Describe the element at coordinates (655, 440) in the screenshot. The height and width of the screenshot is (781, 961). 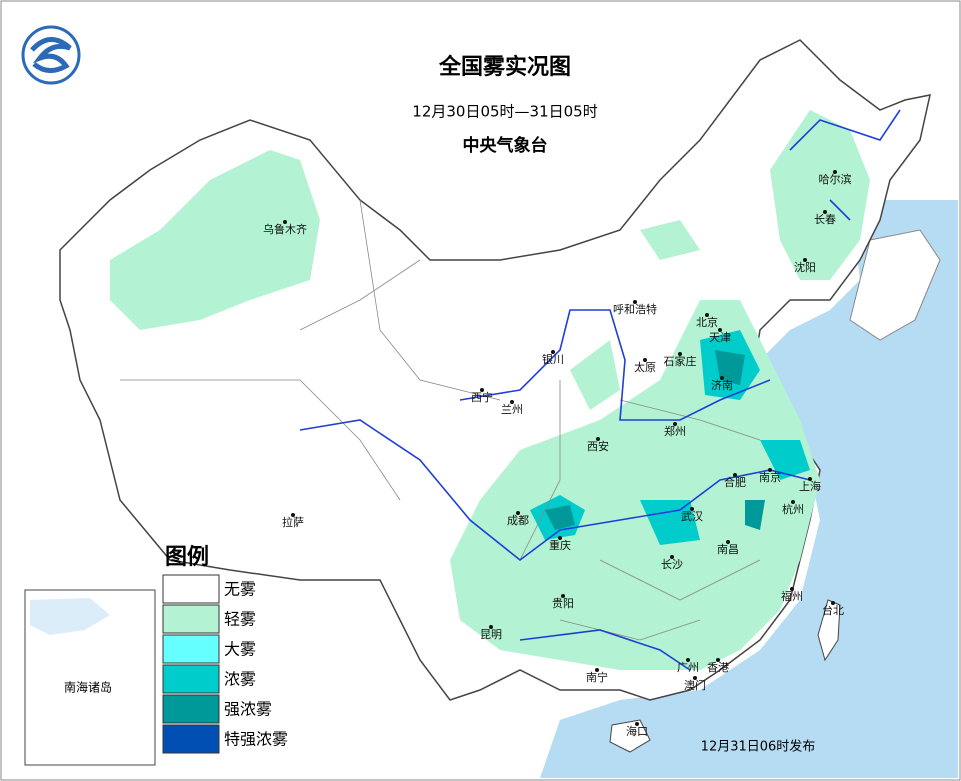
I see `strong-fog` at that location.